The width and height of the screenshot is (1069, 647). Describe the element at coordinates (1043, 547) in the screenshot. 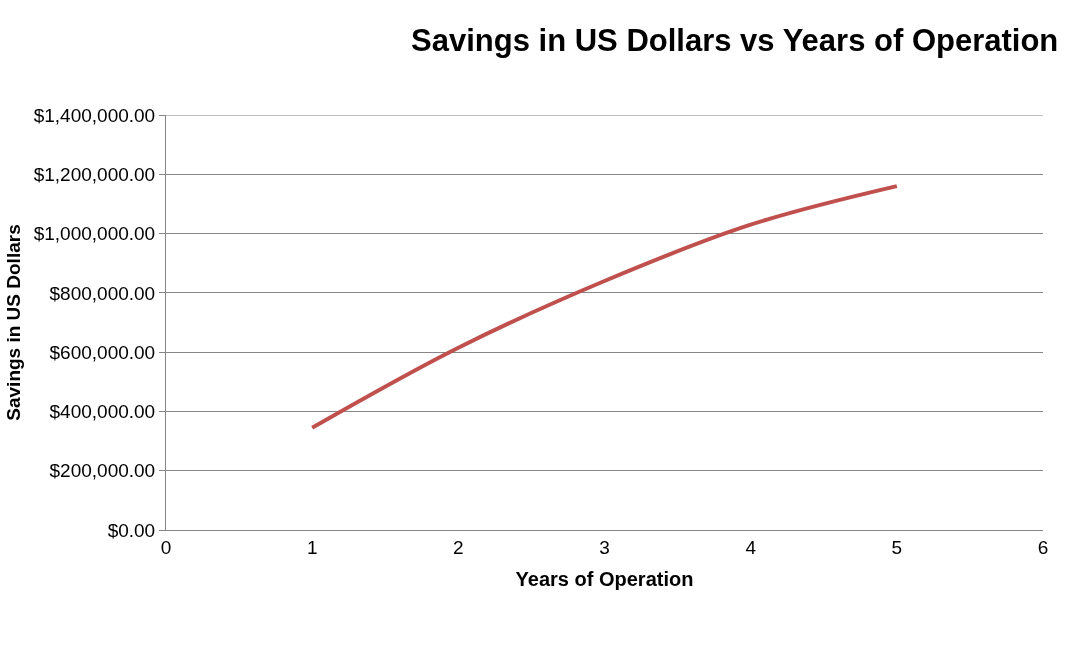

I see `x-tick-label: 6` at that location.